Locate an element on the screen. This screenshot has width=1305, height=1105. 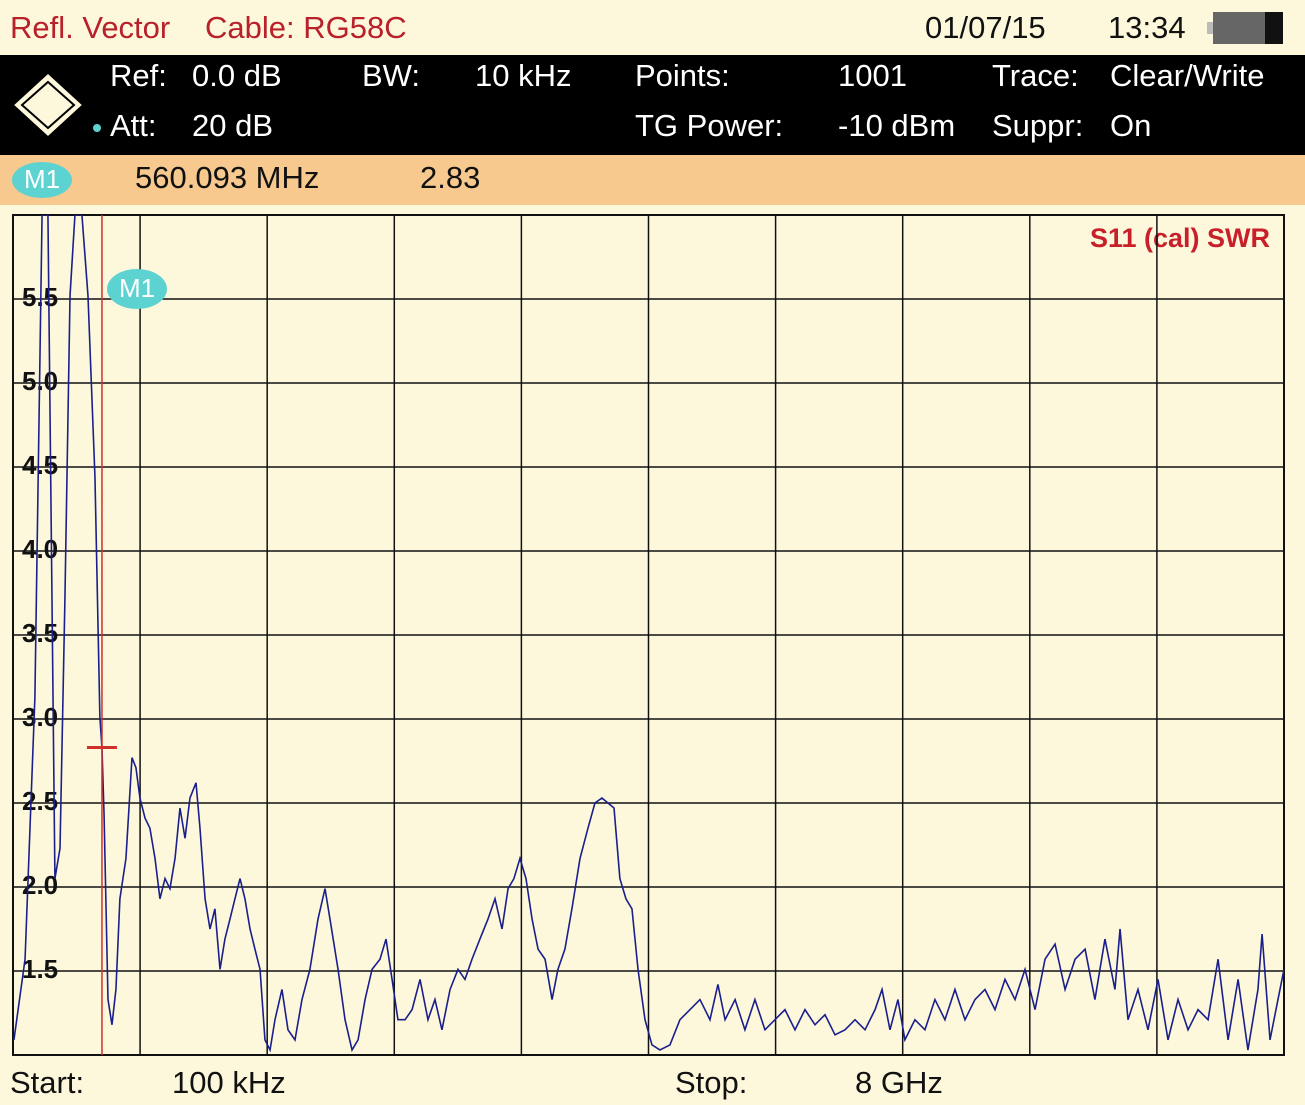
y-tick-label: 4.0 is located at coordinates (40, 549).